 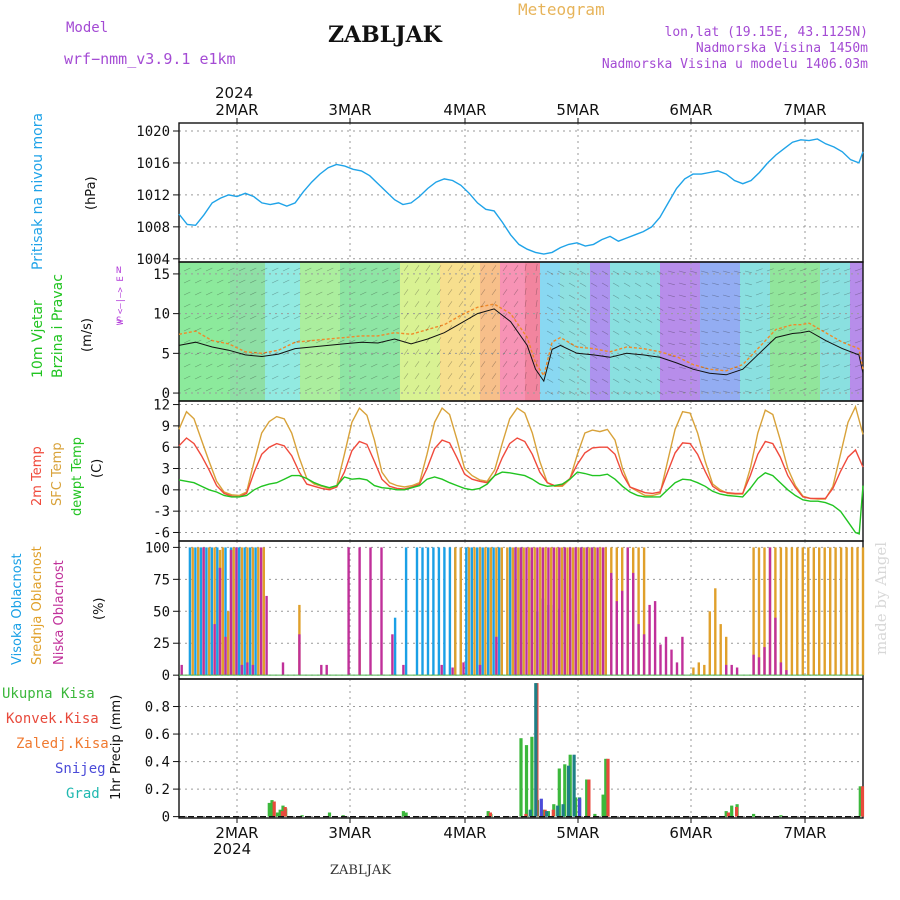 What do you see at coordinates (464, 110) in the screenshot?
I see `date-label-top: 4MAR` at bounding box center [464, 110].